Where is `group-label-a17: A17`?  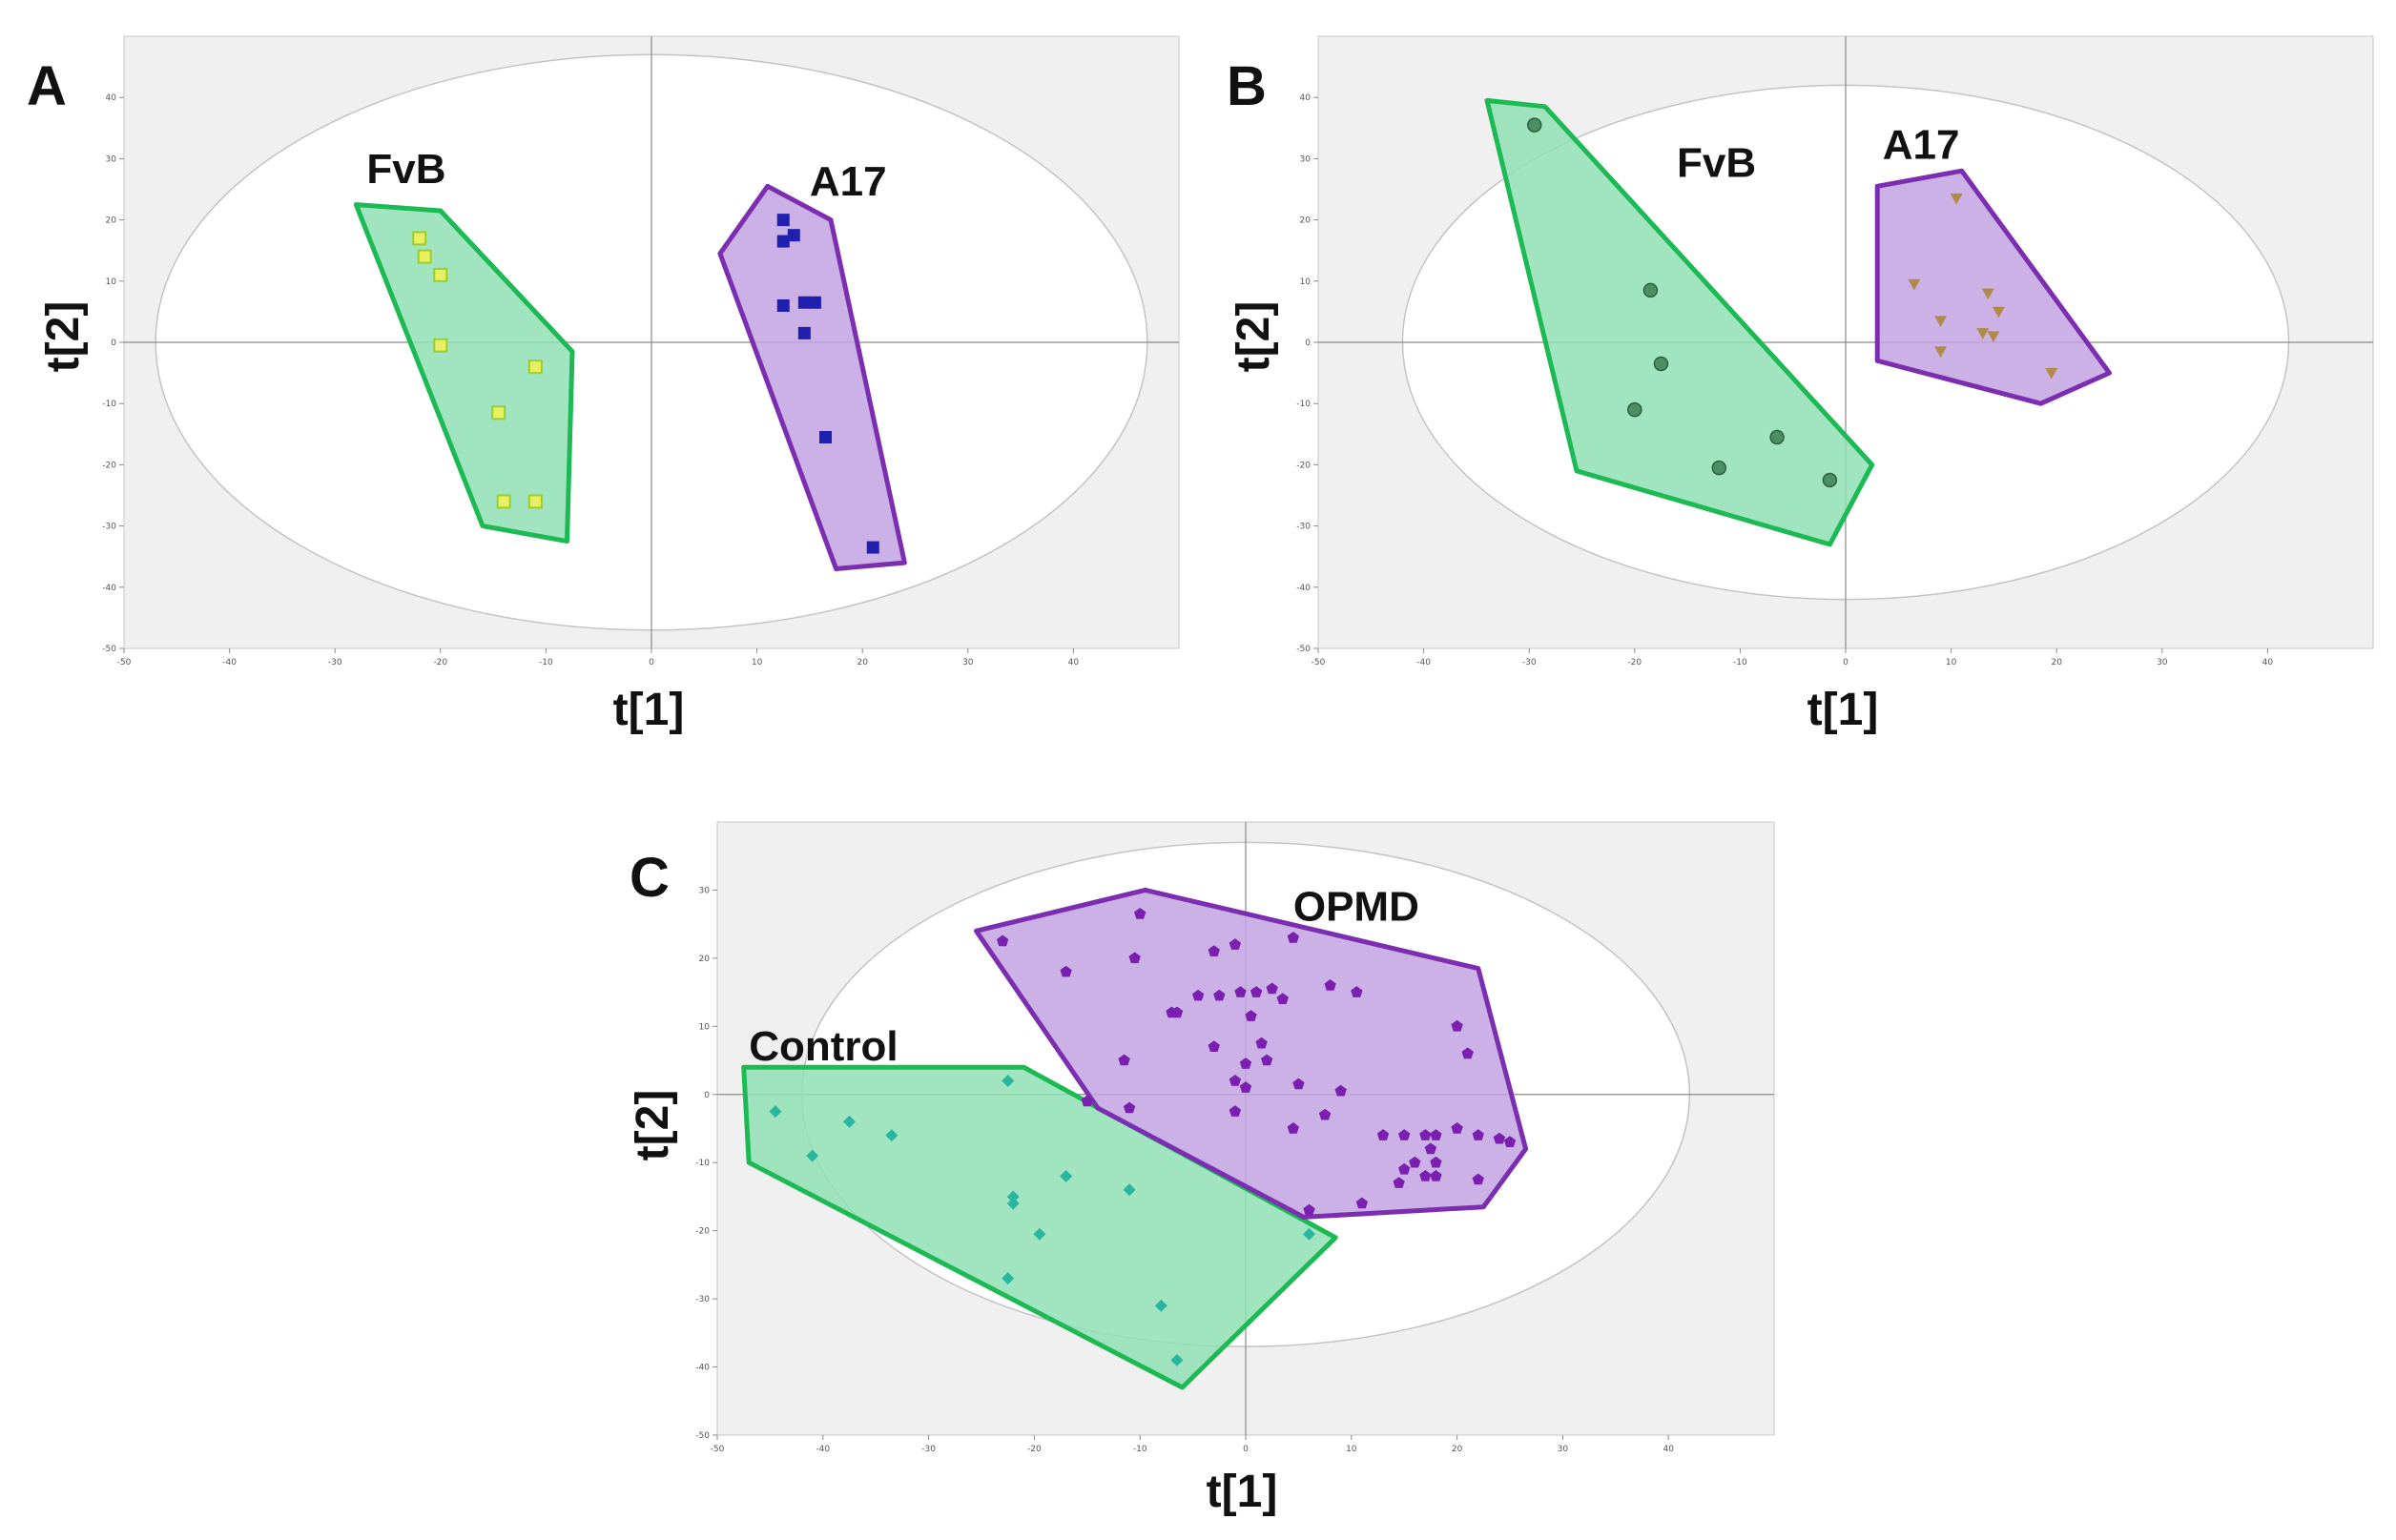 group-label-a17: A17 is located at coordinates (1921, 144).